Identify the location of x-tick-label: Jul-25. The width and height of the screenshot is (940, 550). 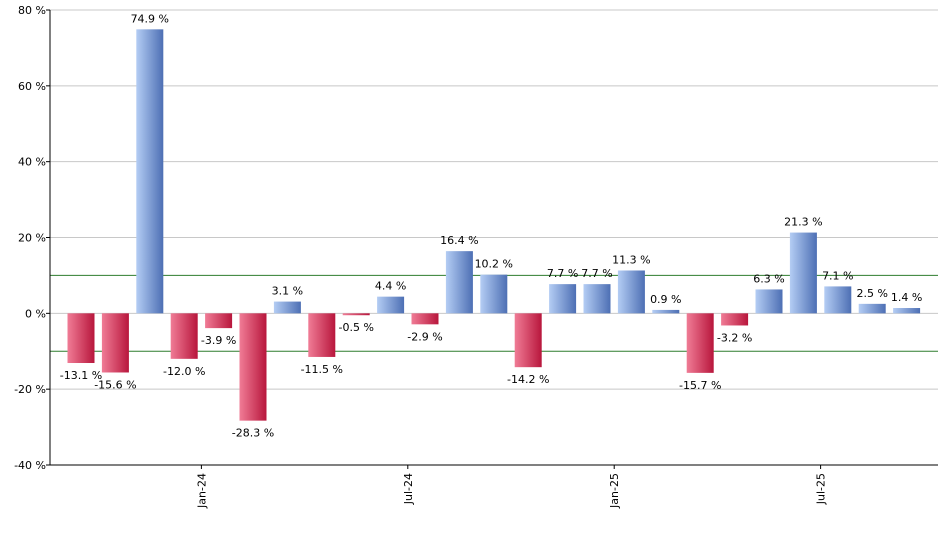
(821, 489).